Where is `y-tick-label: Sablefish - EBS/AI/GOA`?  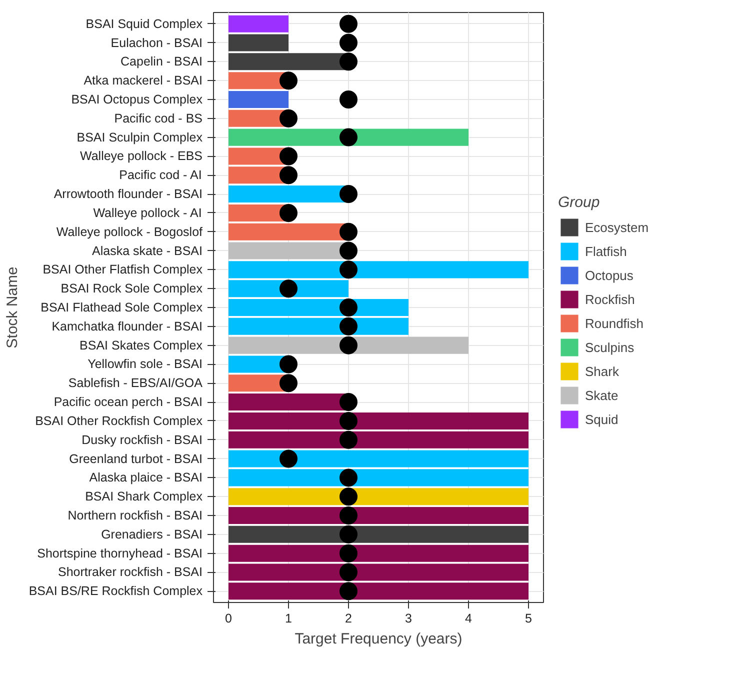 y-tick-label: Sablefish - EBS/AI/GOA is located at coordinates (136, 383).